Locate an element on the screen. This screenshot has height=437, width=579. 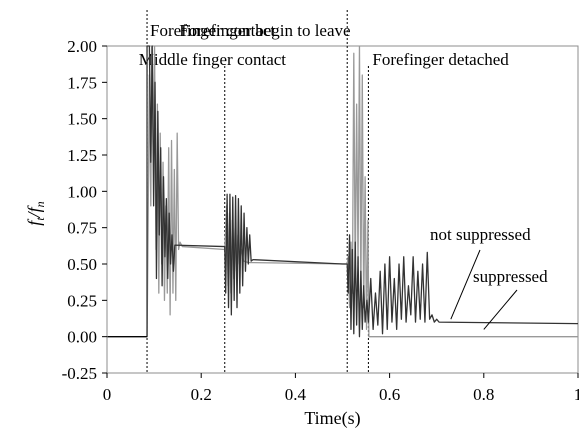
event-label: Middle finger contact is located at coordinates (213, 59).